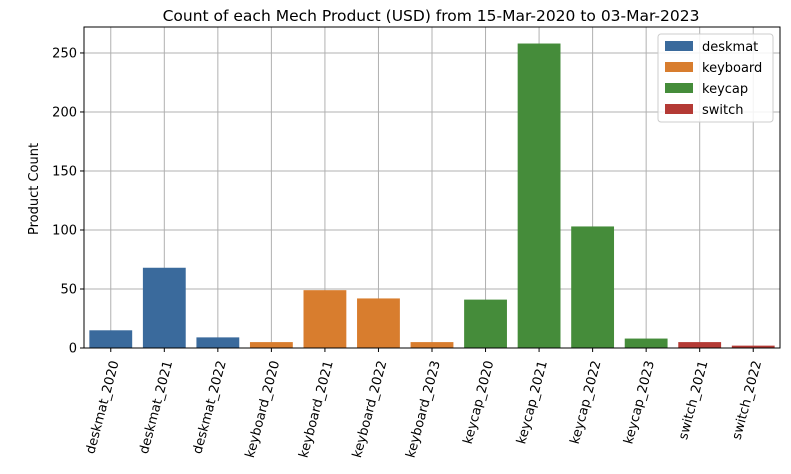 Image resolution: width=791 pixels, height=474 pixels. What do you see at coordinates (370, 409) in the screenshot?
I see `x-tick-label: keyboard_2022` at bounding box center [370, 409].